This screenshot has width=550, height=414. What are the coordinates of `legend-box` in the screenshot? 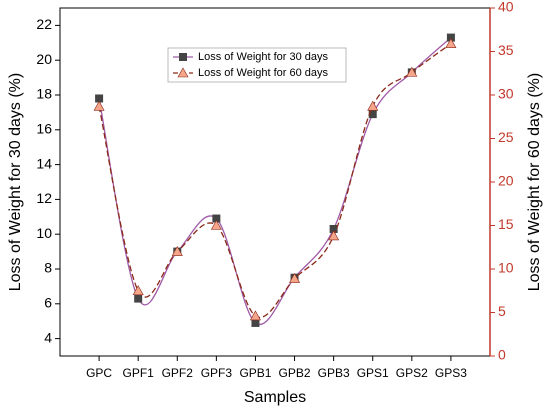 It's located at (257, 65).